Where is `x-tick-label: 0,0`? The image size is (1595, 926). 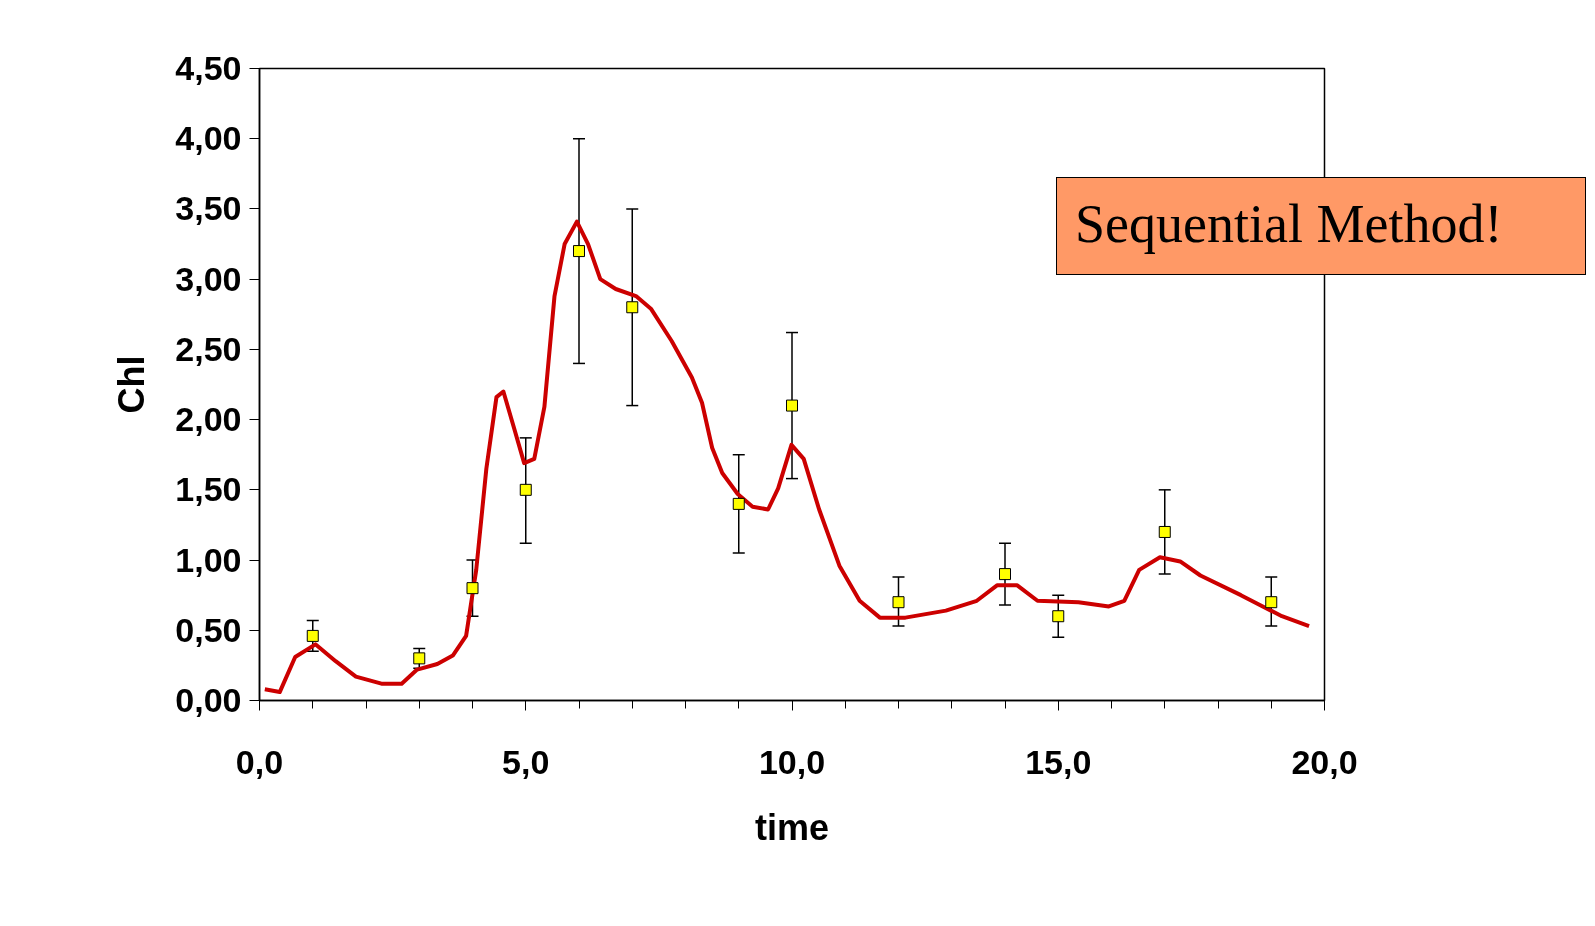 x-tick-label: 0,0 is located at coordinates (259, 761).